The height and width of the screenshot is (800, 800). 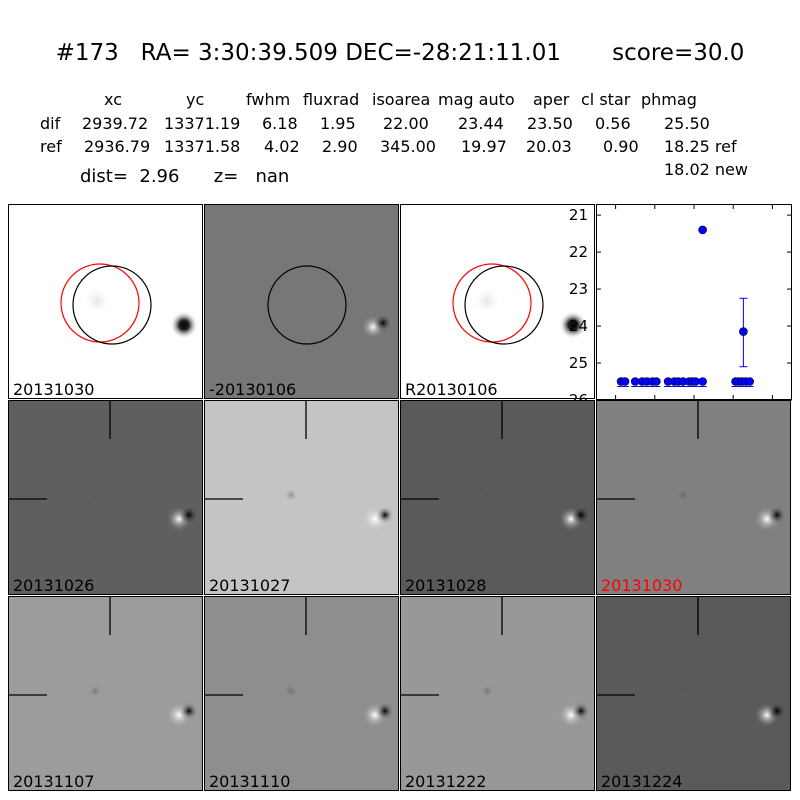 What do you see at coordinates (451, 389) in the screenshot?
I see `panel-label: R20130106` at bounding box center [451, 389].